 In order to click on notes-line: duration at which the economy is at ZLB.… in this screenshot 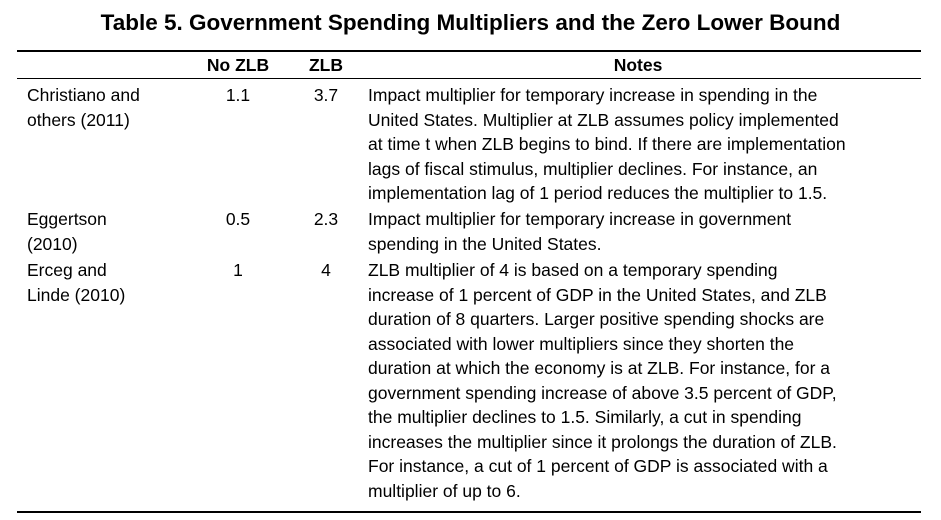, I will do `click(599, 368)`.